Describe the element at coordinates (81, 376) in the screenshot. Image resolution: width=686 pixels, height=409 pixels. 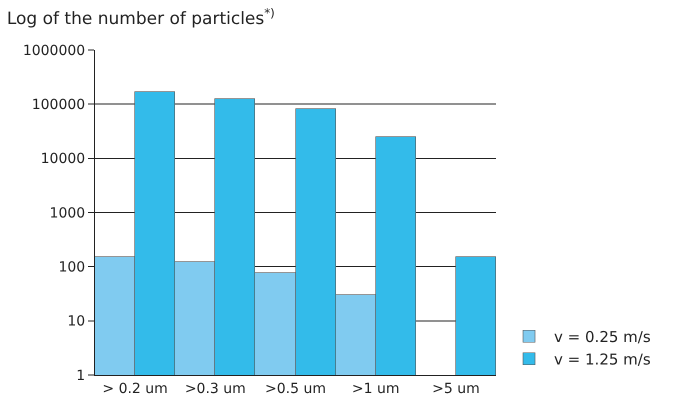
I see `y-tick-label: 1` at that location.